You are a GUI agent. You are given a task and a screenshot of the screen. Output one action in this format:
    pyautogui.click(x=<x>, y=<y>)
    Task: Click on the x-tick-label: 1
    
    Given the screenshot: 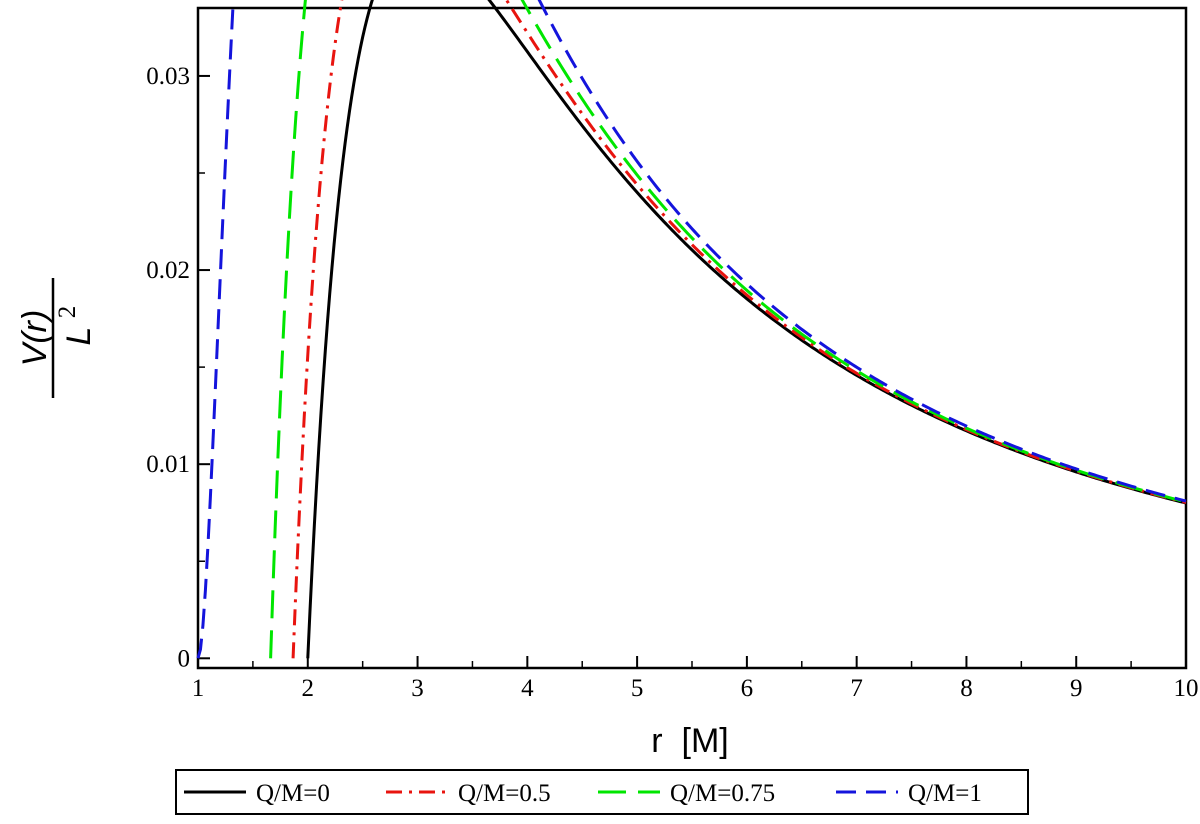 What is the action you would take?
    pyautogui.click(x=198, y=688)
    